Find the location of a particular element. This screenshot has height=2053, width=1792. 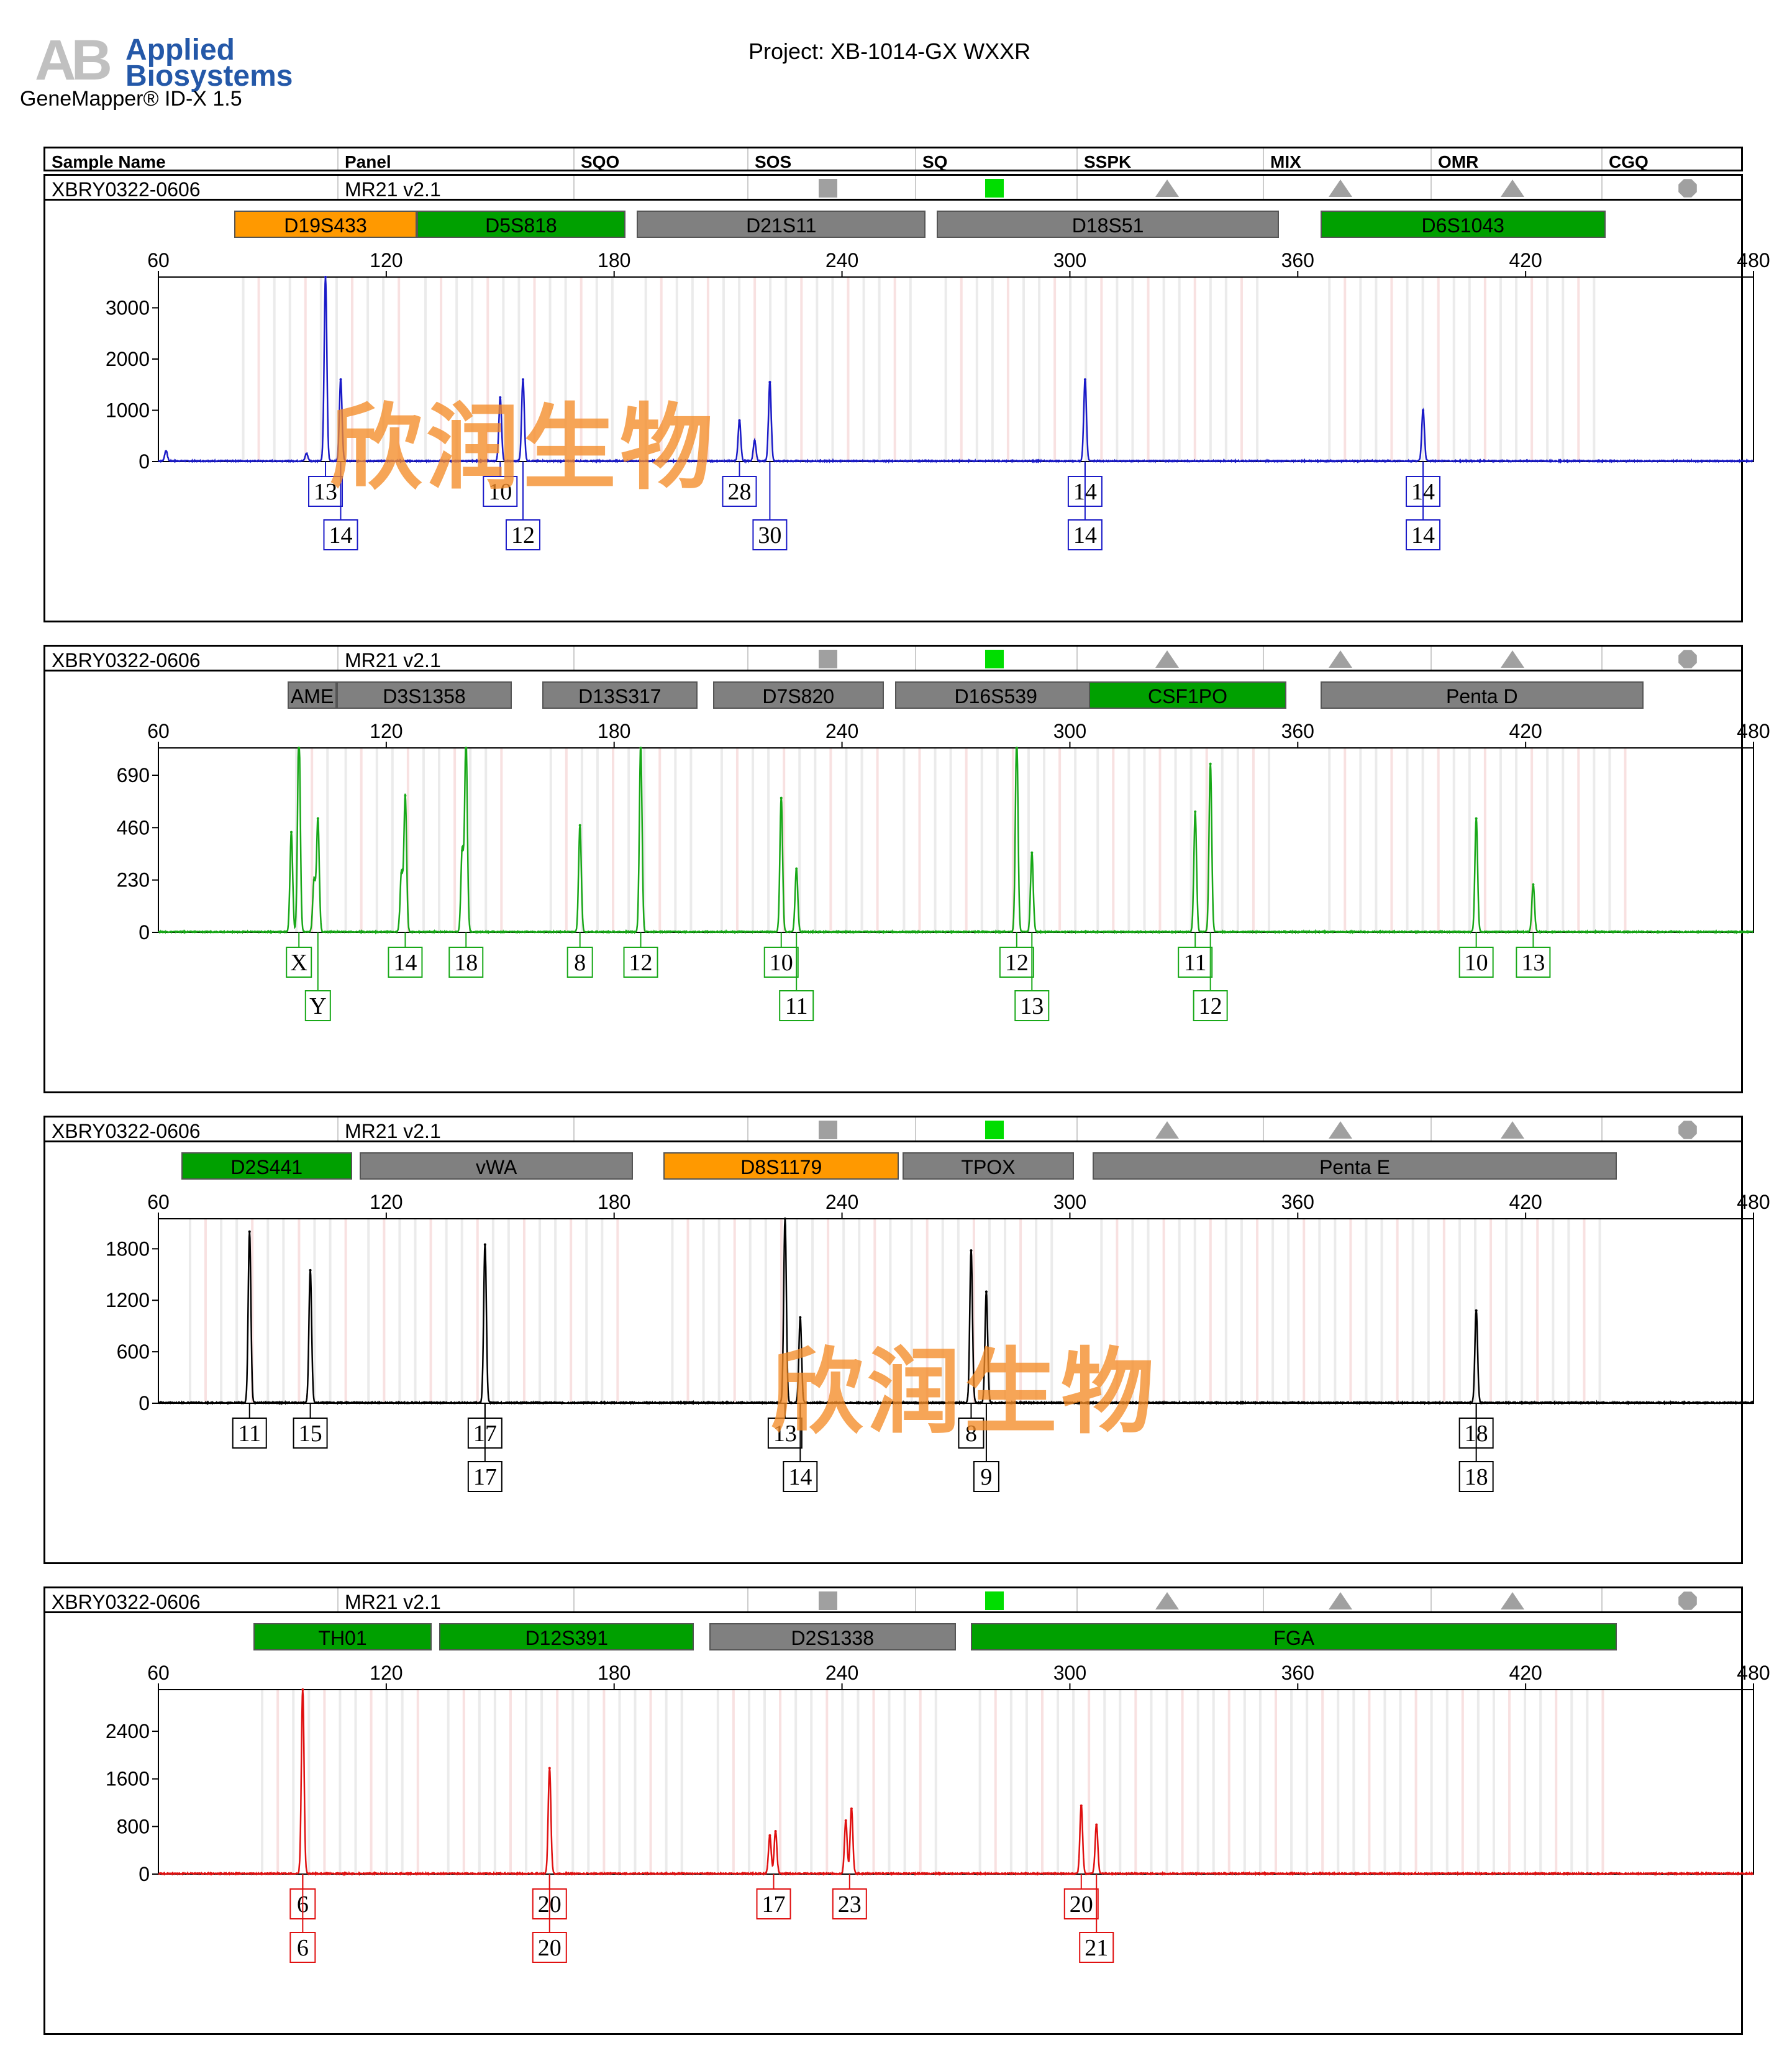

column-header-sq: SQ is located at coordinates (995, 159).